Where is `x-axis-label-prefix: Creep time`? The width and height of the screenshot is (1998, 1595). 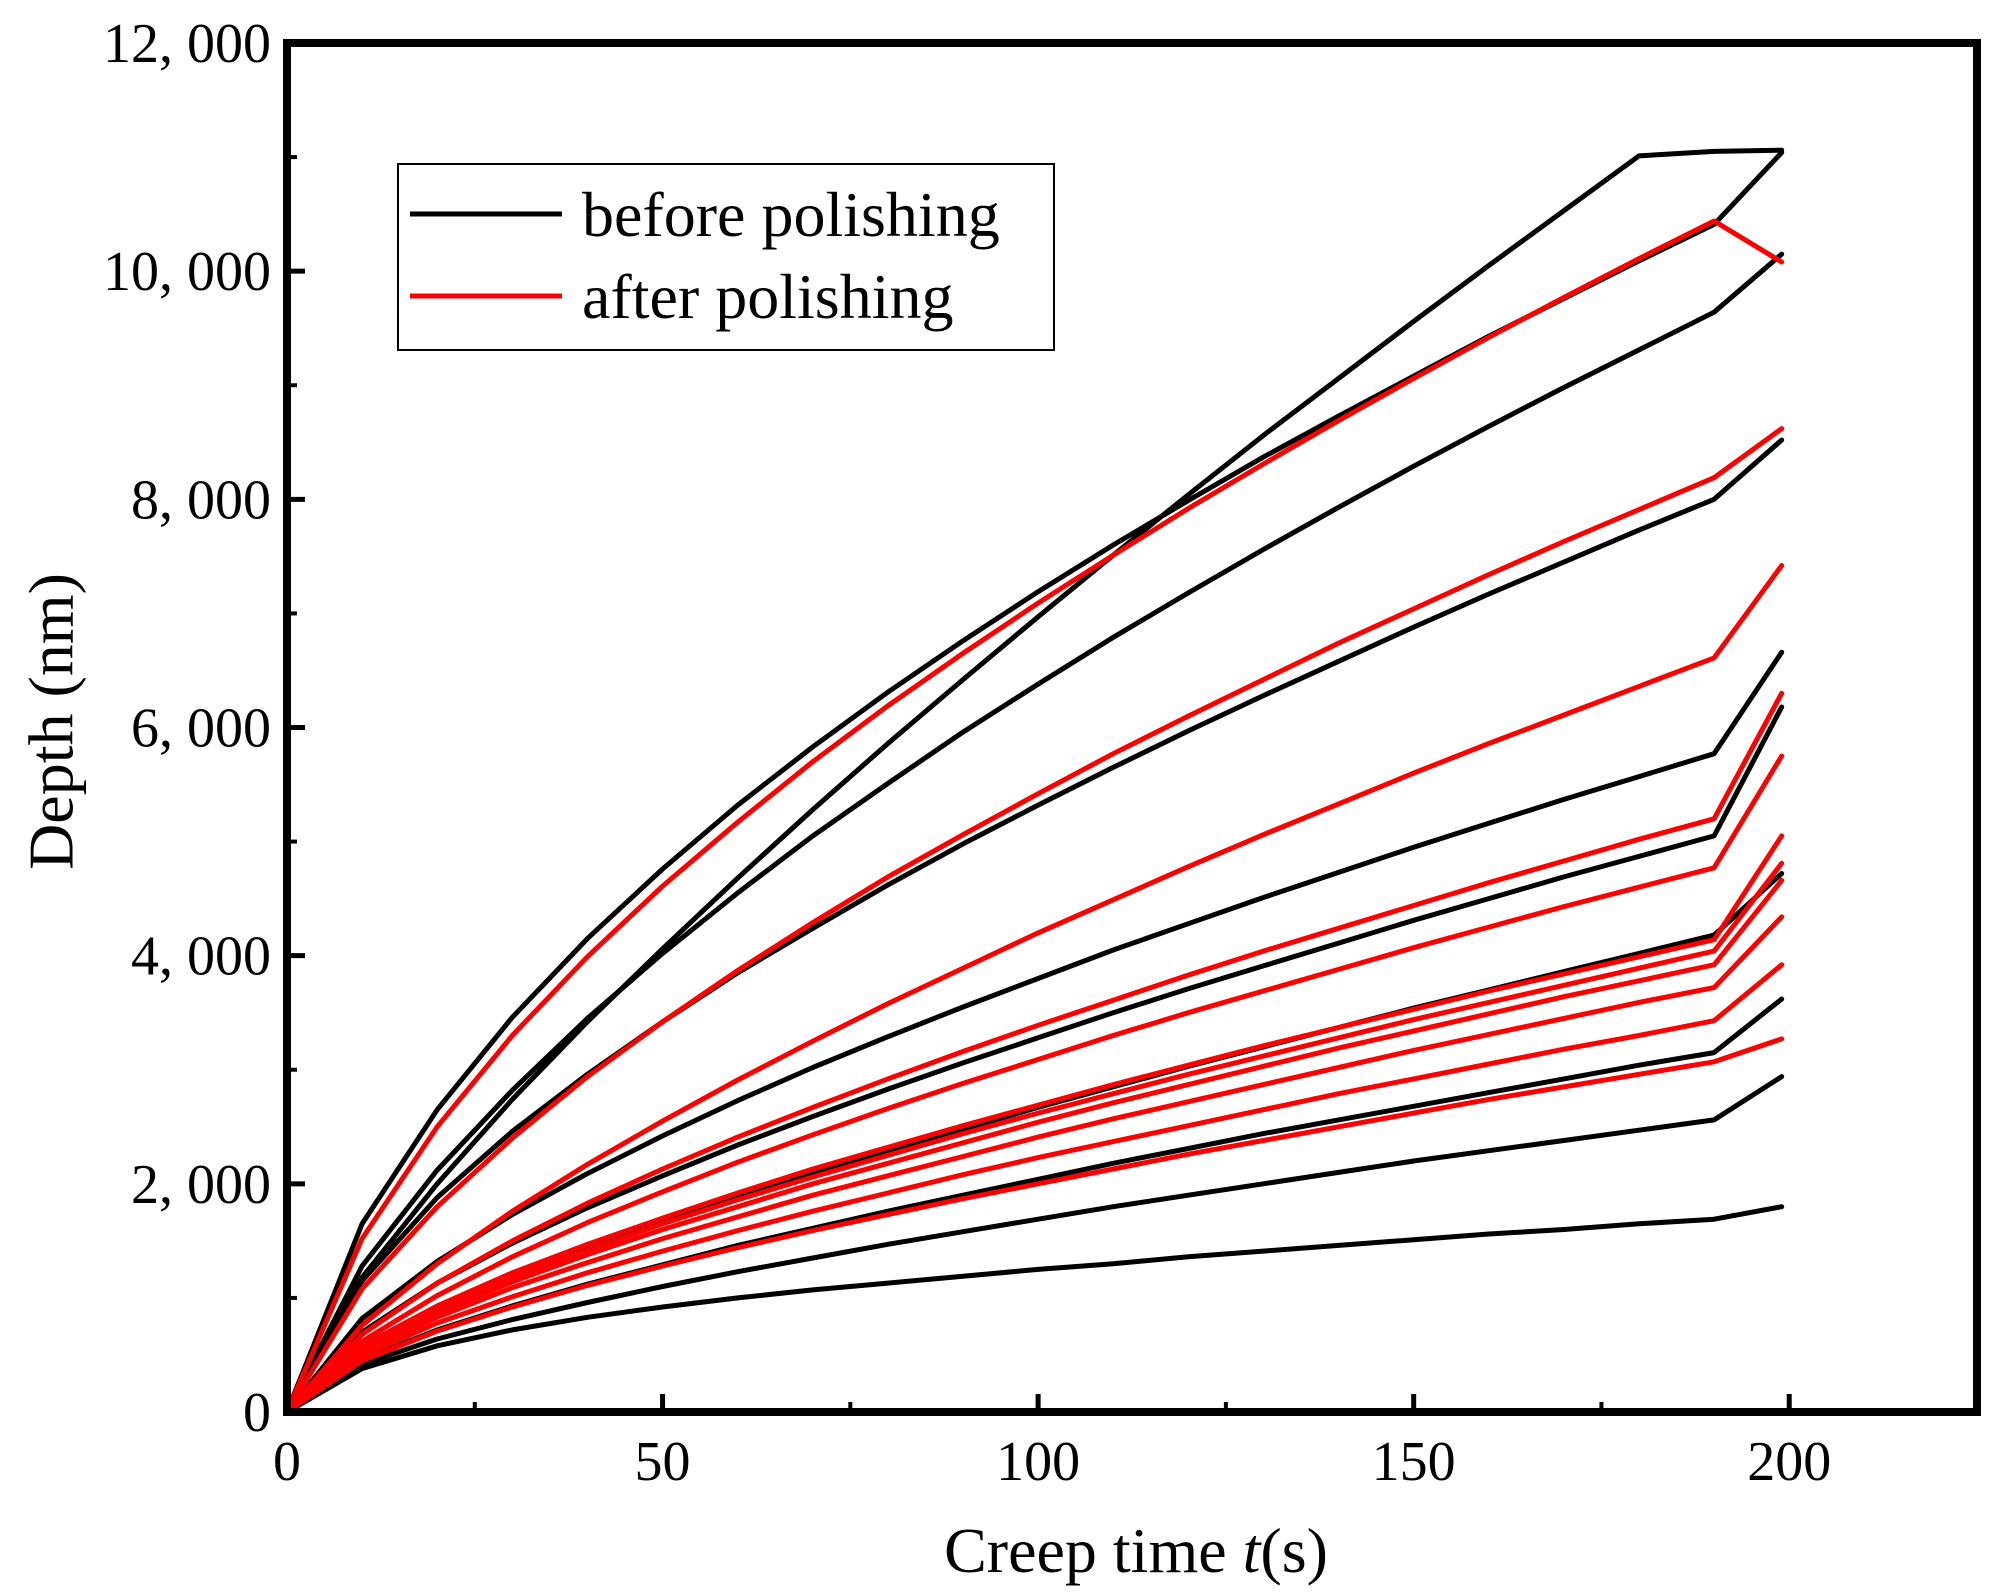 x-axis-label-prefix: Creep time is located at coordinates (1093, 1550).